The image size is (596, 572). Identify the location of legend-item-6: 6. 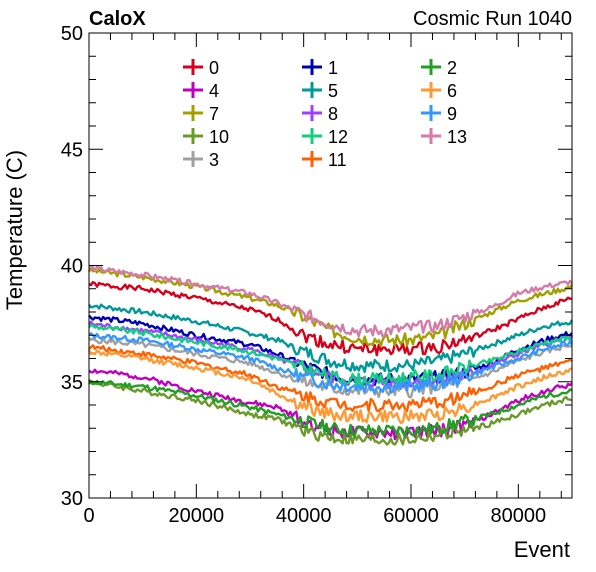
(439, 91).